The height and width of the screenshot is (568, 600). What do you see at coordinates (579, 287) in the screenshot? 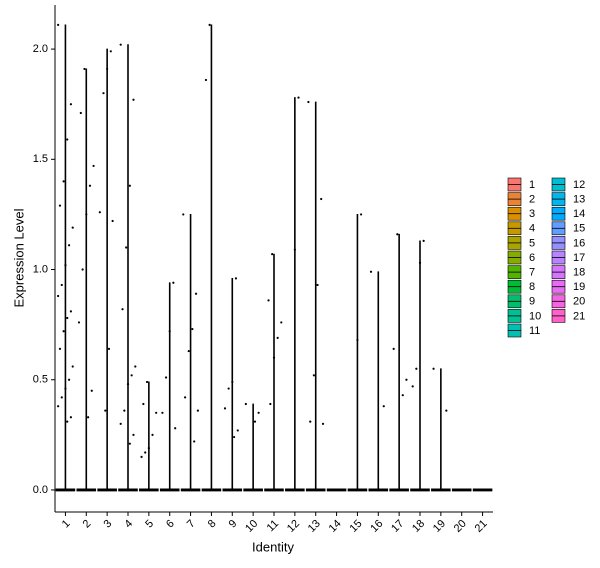
I see `legend-label: 19` at bounding box center [579, 287].